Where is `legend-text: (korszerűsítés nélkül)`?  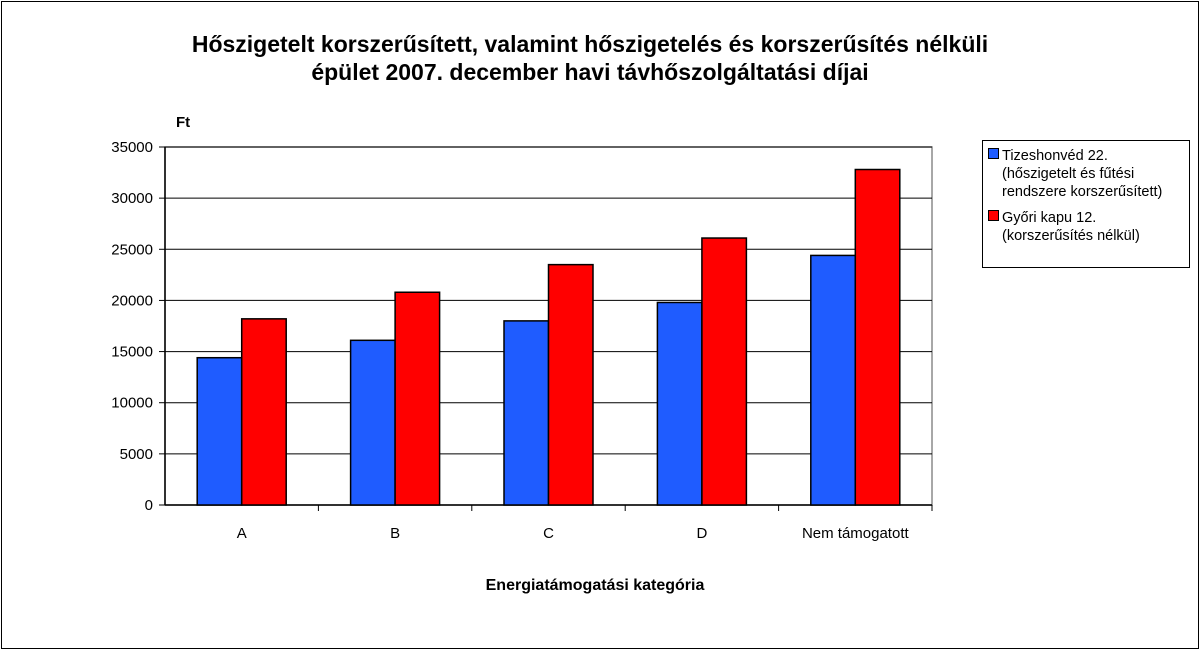 legend-text: (korszerűsítés nélkül) is located at coordinates (1071, 236).